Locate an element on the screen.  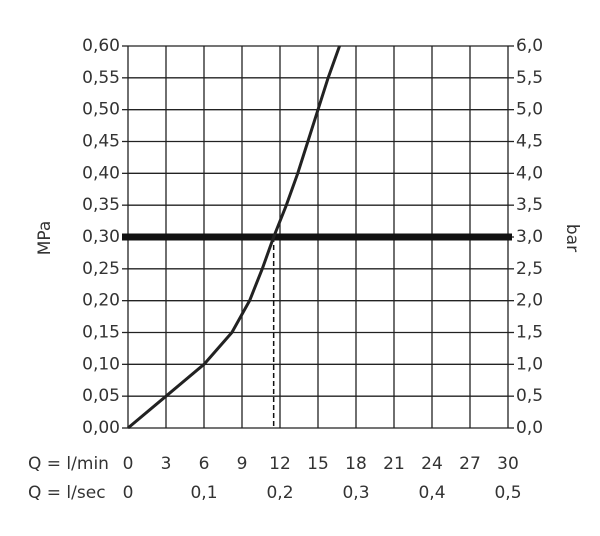
y2-tick-label: 3,0 is located at coordinates (529, 237).